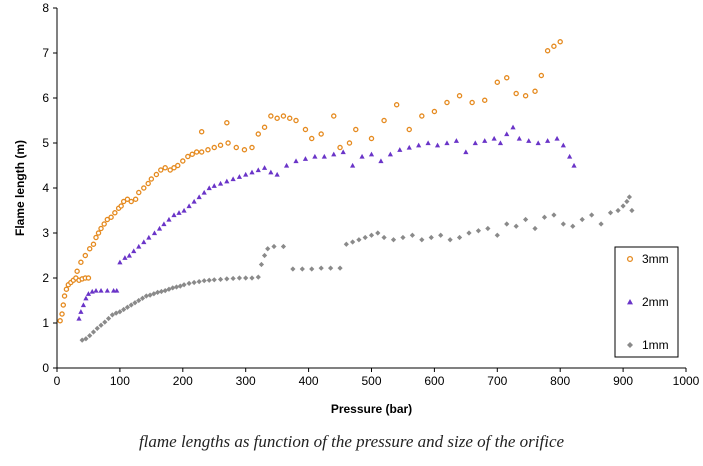 The width and height of the screenshot is (703, 466). What do you see at coordinates (309, 381) in the screenshot?
I see `x-tick-label: 400` at bounding box center [309, 381].